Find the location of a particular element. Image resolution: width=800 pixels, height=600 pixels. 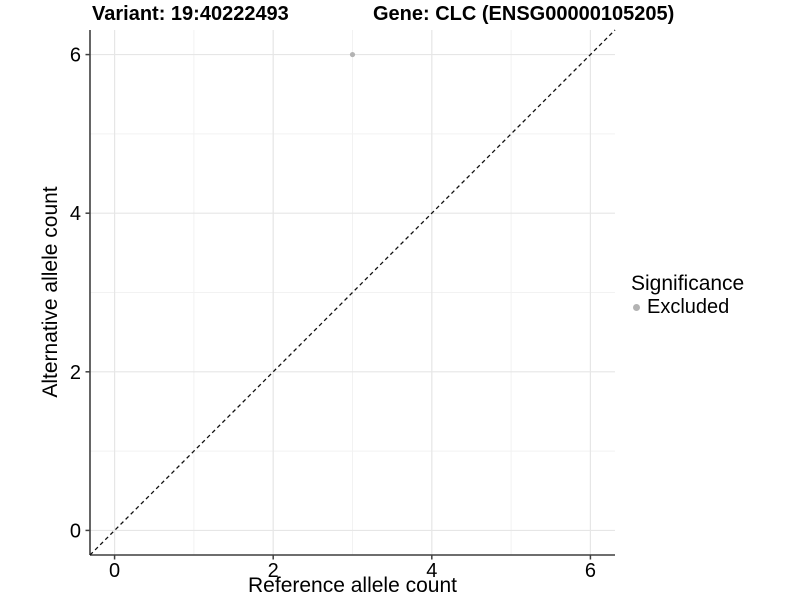

legend-item-label: Excluded is located at coordinates (688, 307).